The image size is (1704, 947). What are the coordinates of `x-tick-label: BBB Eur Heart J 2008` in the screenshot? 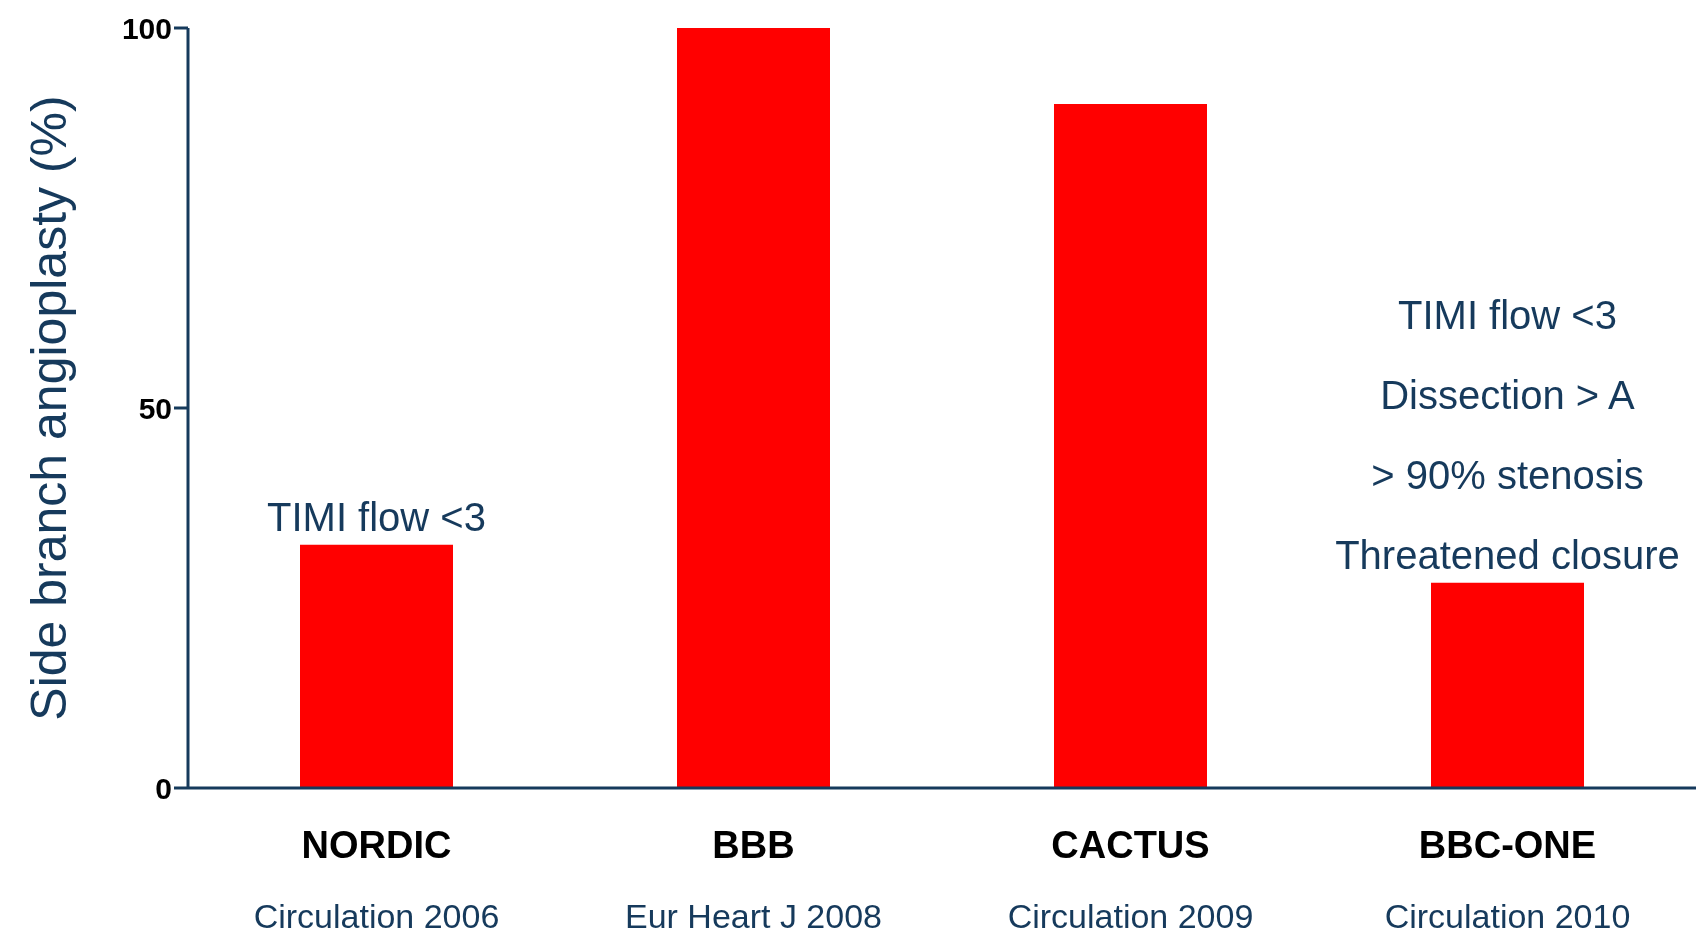 It's located at (753, 879).